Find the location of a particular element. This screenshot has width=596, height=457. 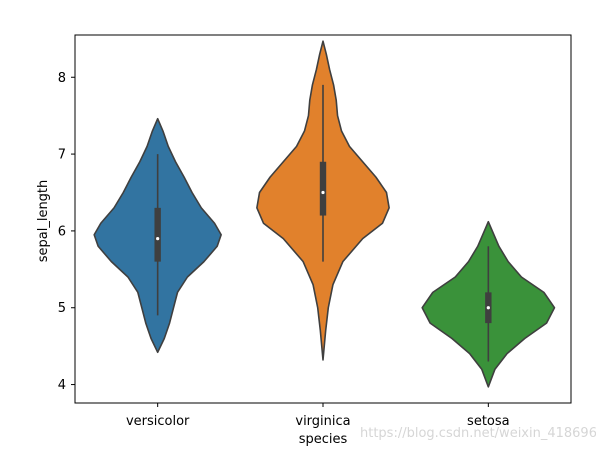

median-point-versicolor is located at coordinates (158, 238).